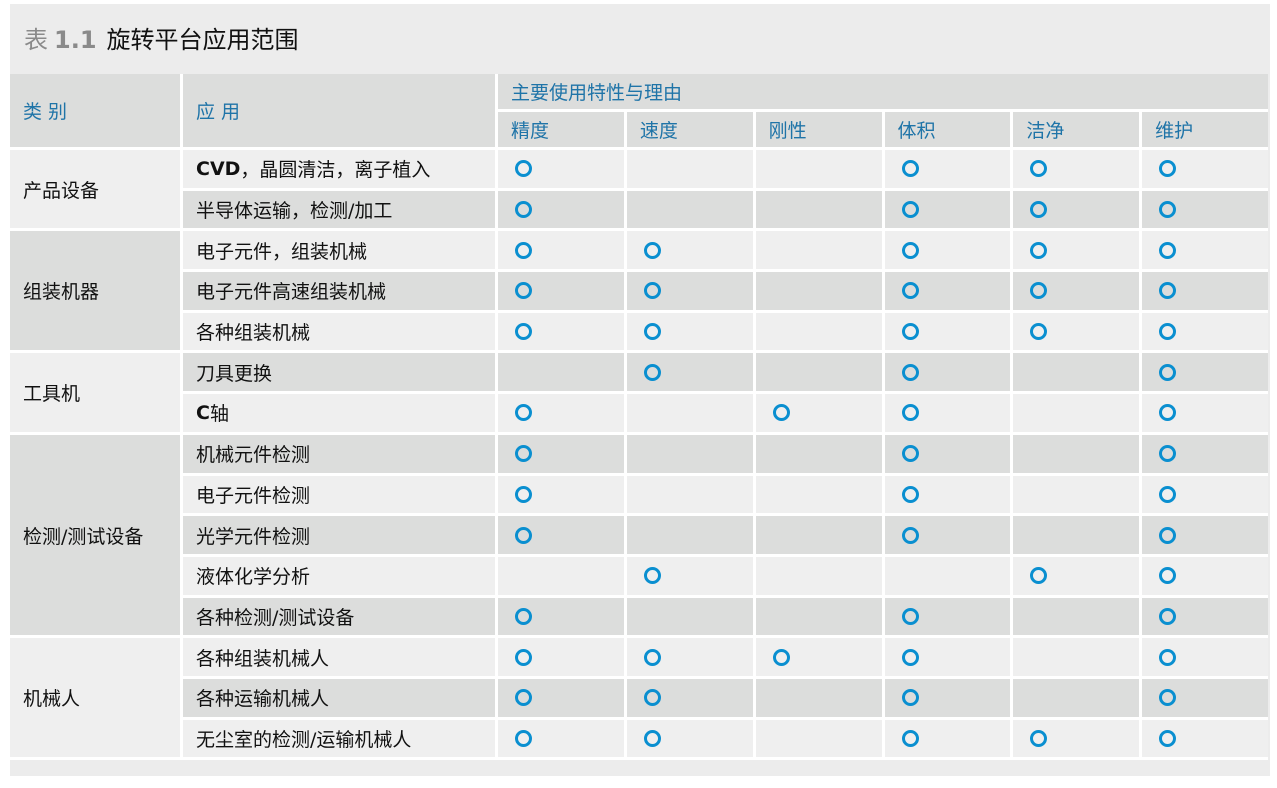  What do you see at coordinates (234, 373) in the screenshot?
I see `application-text: 刀具更换` at bounding box center [234, 373].